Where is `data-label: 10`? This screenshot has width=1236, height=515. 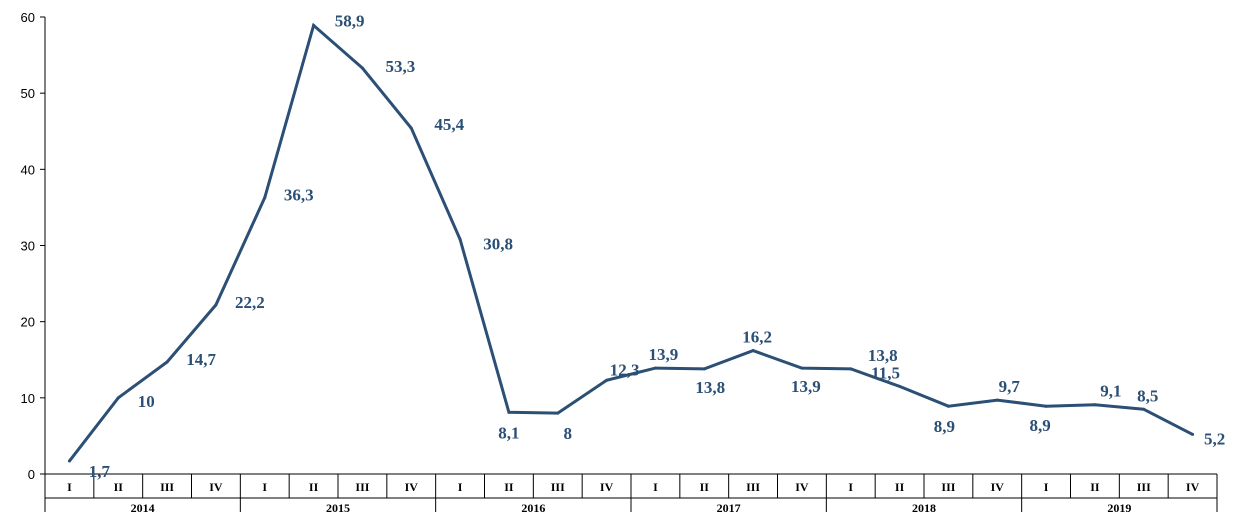 data-label: 10 is located at coordinates (146, 401).